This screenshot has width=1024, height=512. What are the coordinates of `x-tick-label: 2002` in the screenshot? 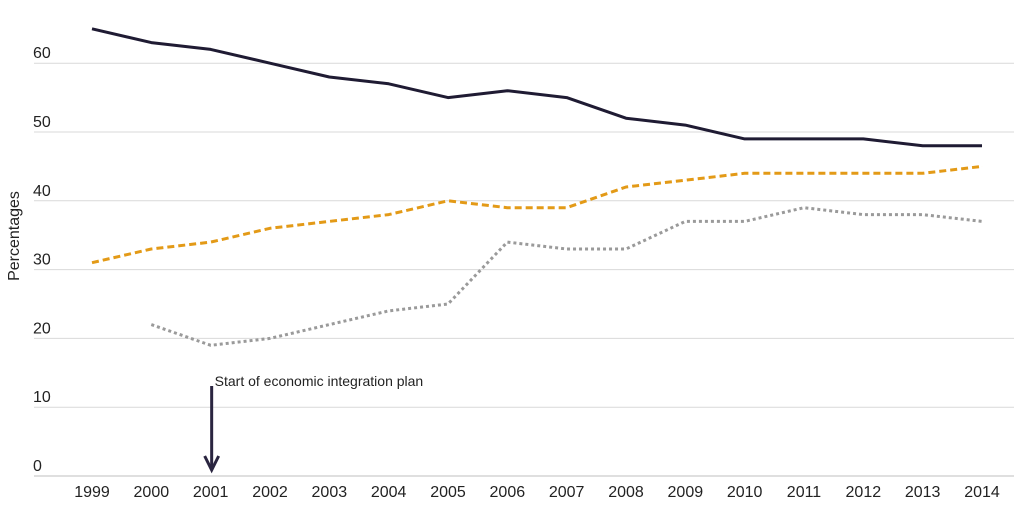 It's located at (270, 492).